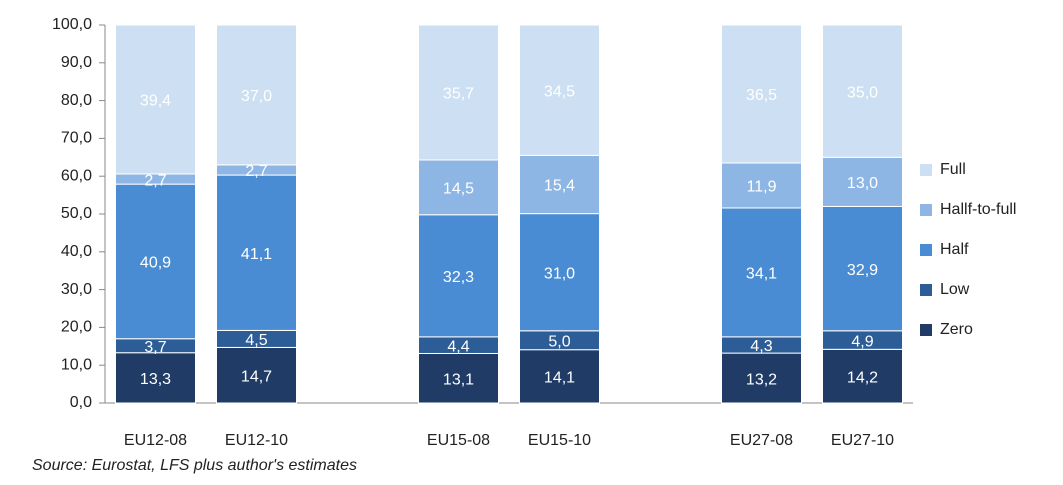  What do you see at coordinates (76, 138) in the screenshot?
I see `y-tick-label: 70,0` at bounding box center [76, 138].